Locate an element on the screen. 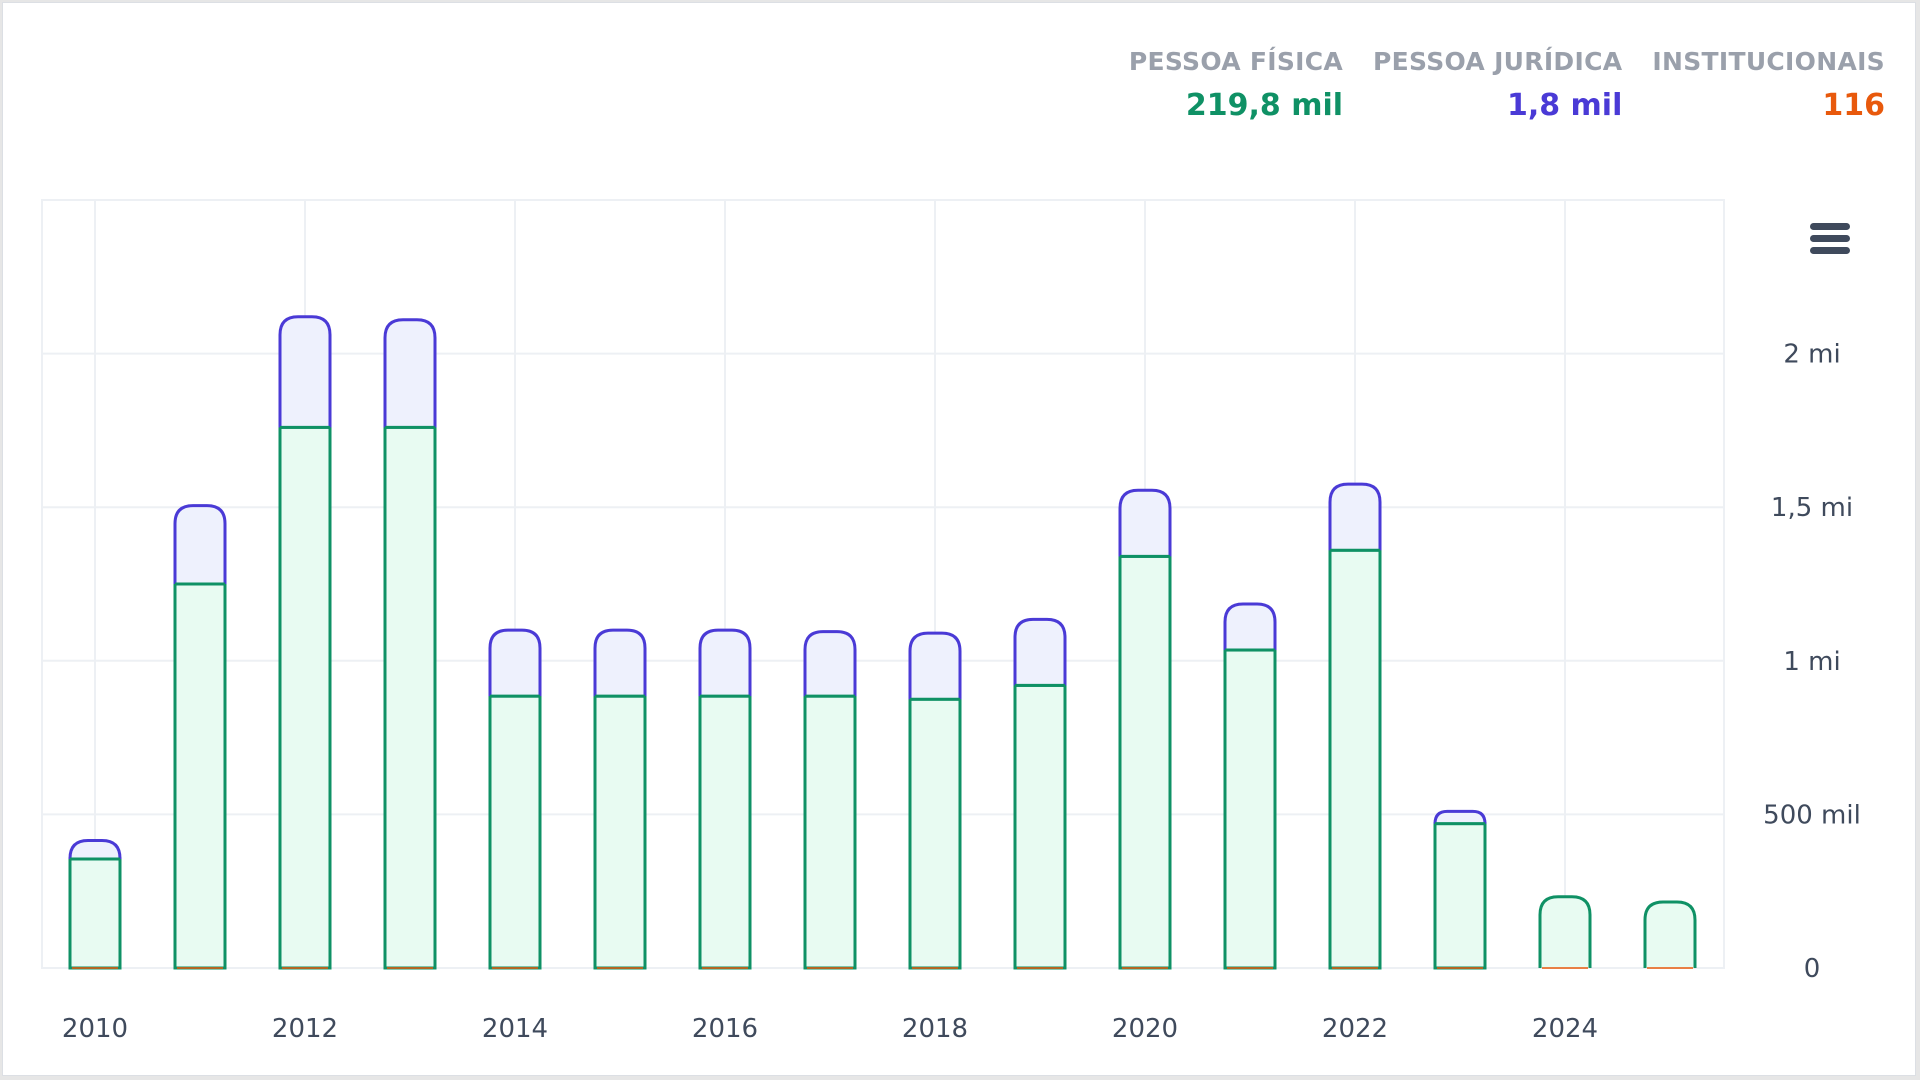  legend-label: PESSOA JURÍDICA is located at coordinates (1498, 61).